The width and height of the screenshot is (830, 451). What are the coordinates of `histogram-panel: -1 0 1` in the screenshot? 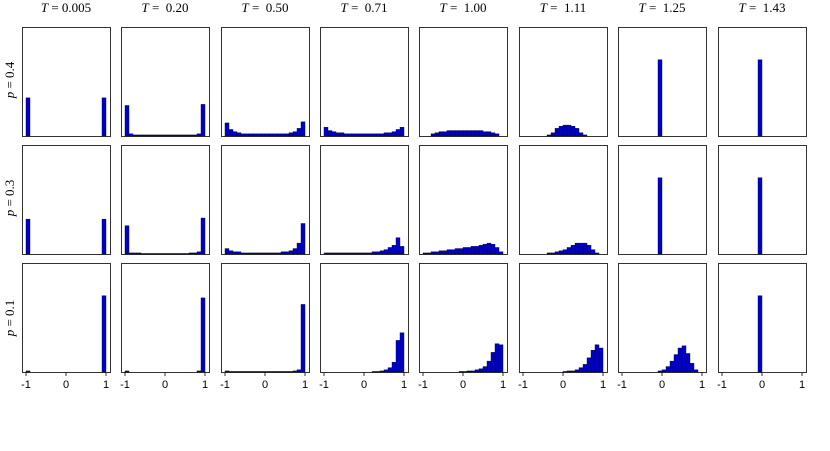 It's located at (265, 327).